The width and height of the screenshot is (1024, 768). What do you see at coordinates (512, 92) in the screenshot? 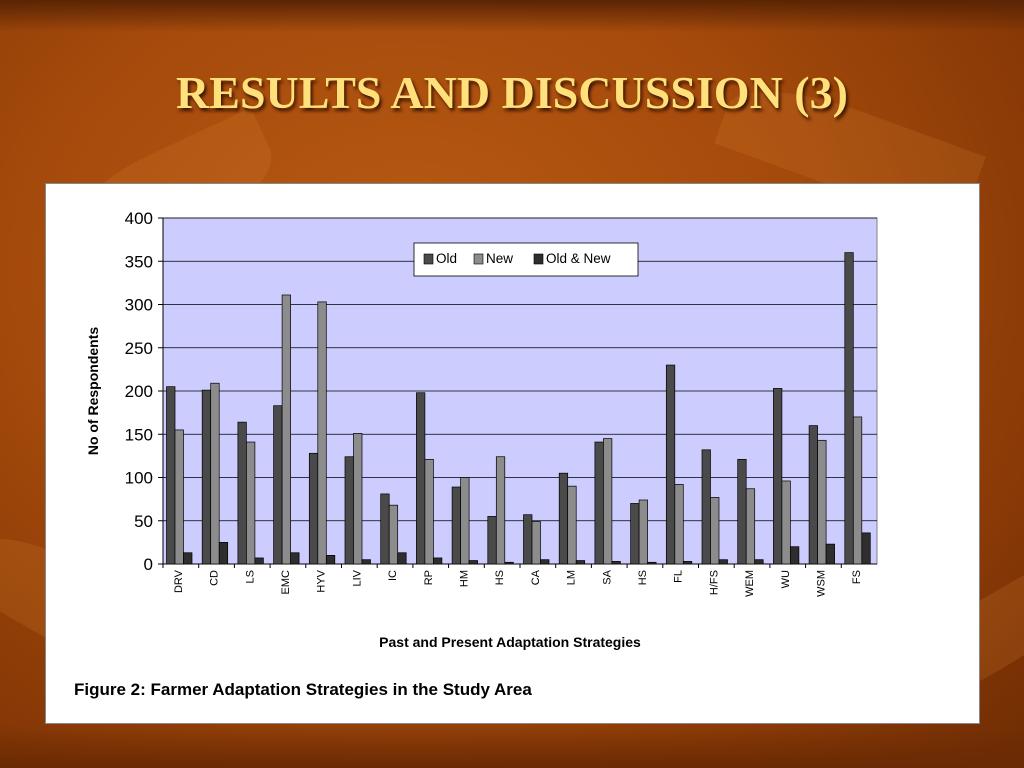
I see `slide-title: RESULTS AND DISCUSSION (3)` at bounding box center [512, 92].